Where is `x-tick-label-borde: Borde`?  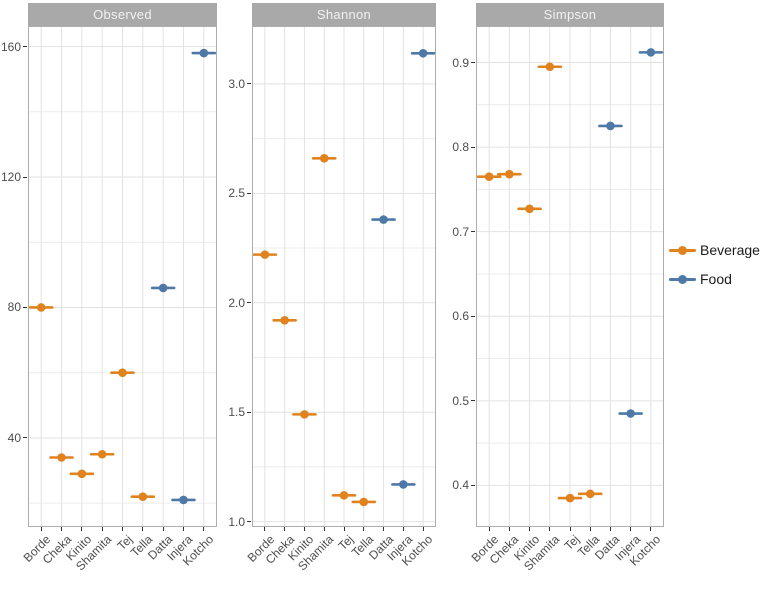
x-tick-label-borde: Borde is located at coordinates (37, 548).